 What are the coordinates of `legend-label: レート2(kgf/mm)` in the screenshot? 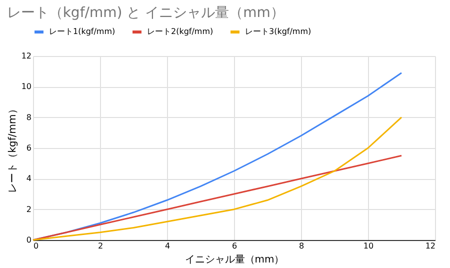 It's located at (180, 31).